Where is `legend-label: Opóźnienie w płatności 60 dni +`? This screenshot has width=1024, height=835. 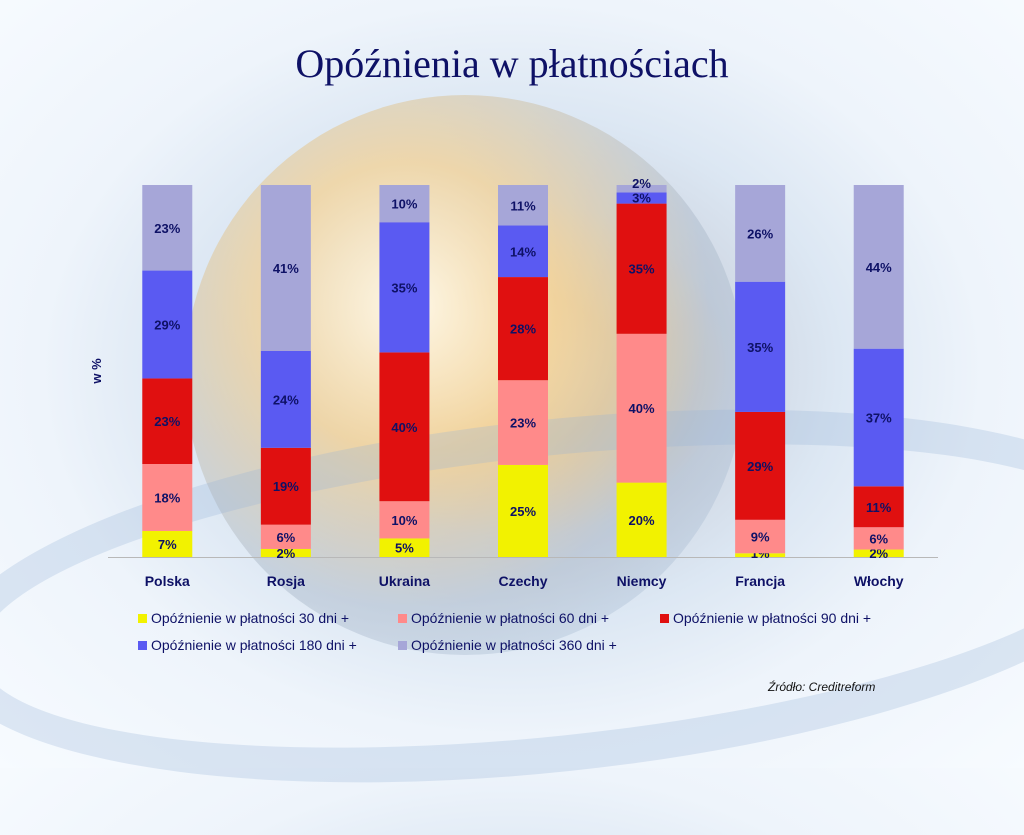 legend-label: Opóźnienie w płatności 60 dni + is located at coordinates (510, 618).